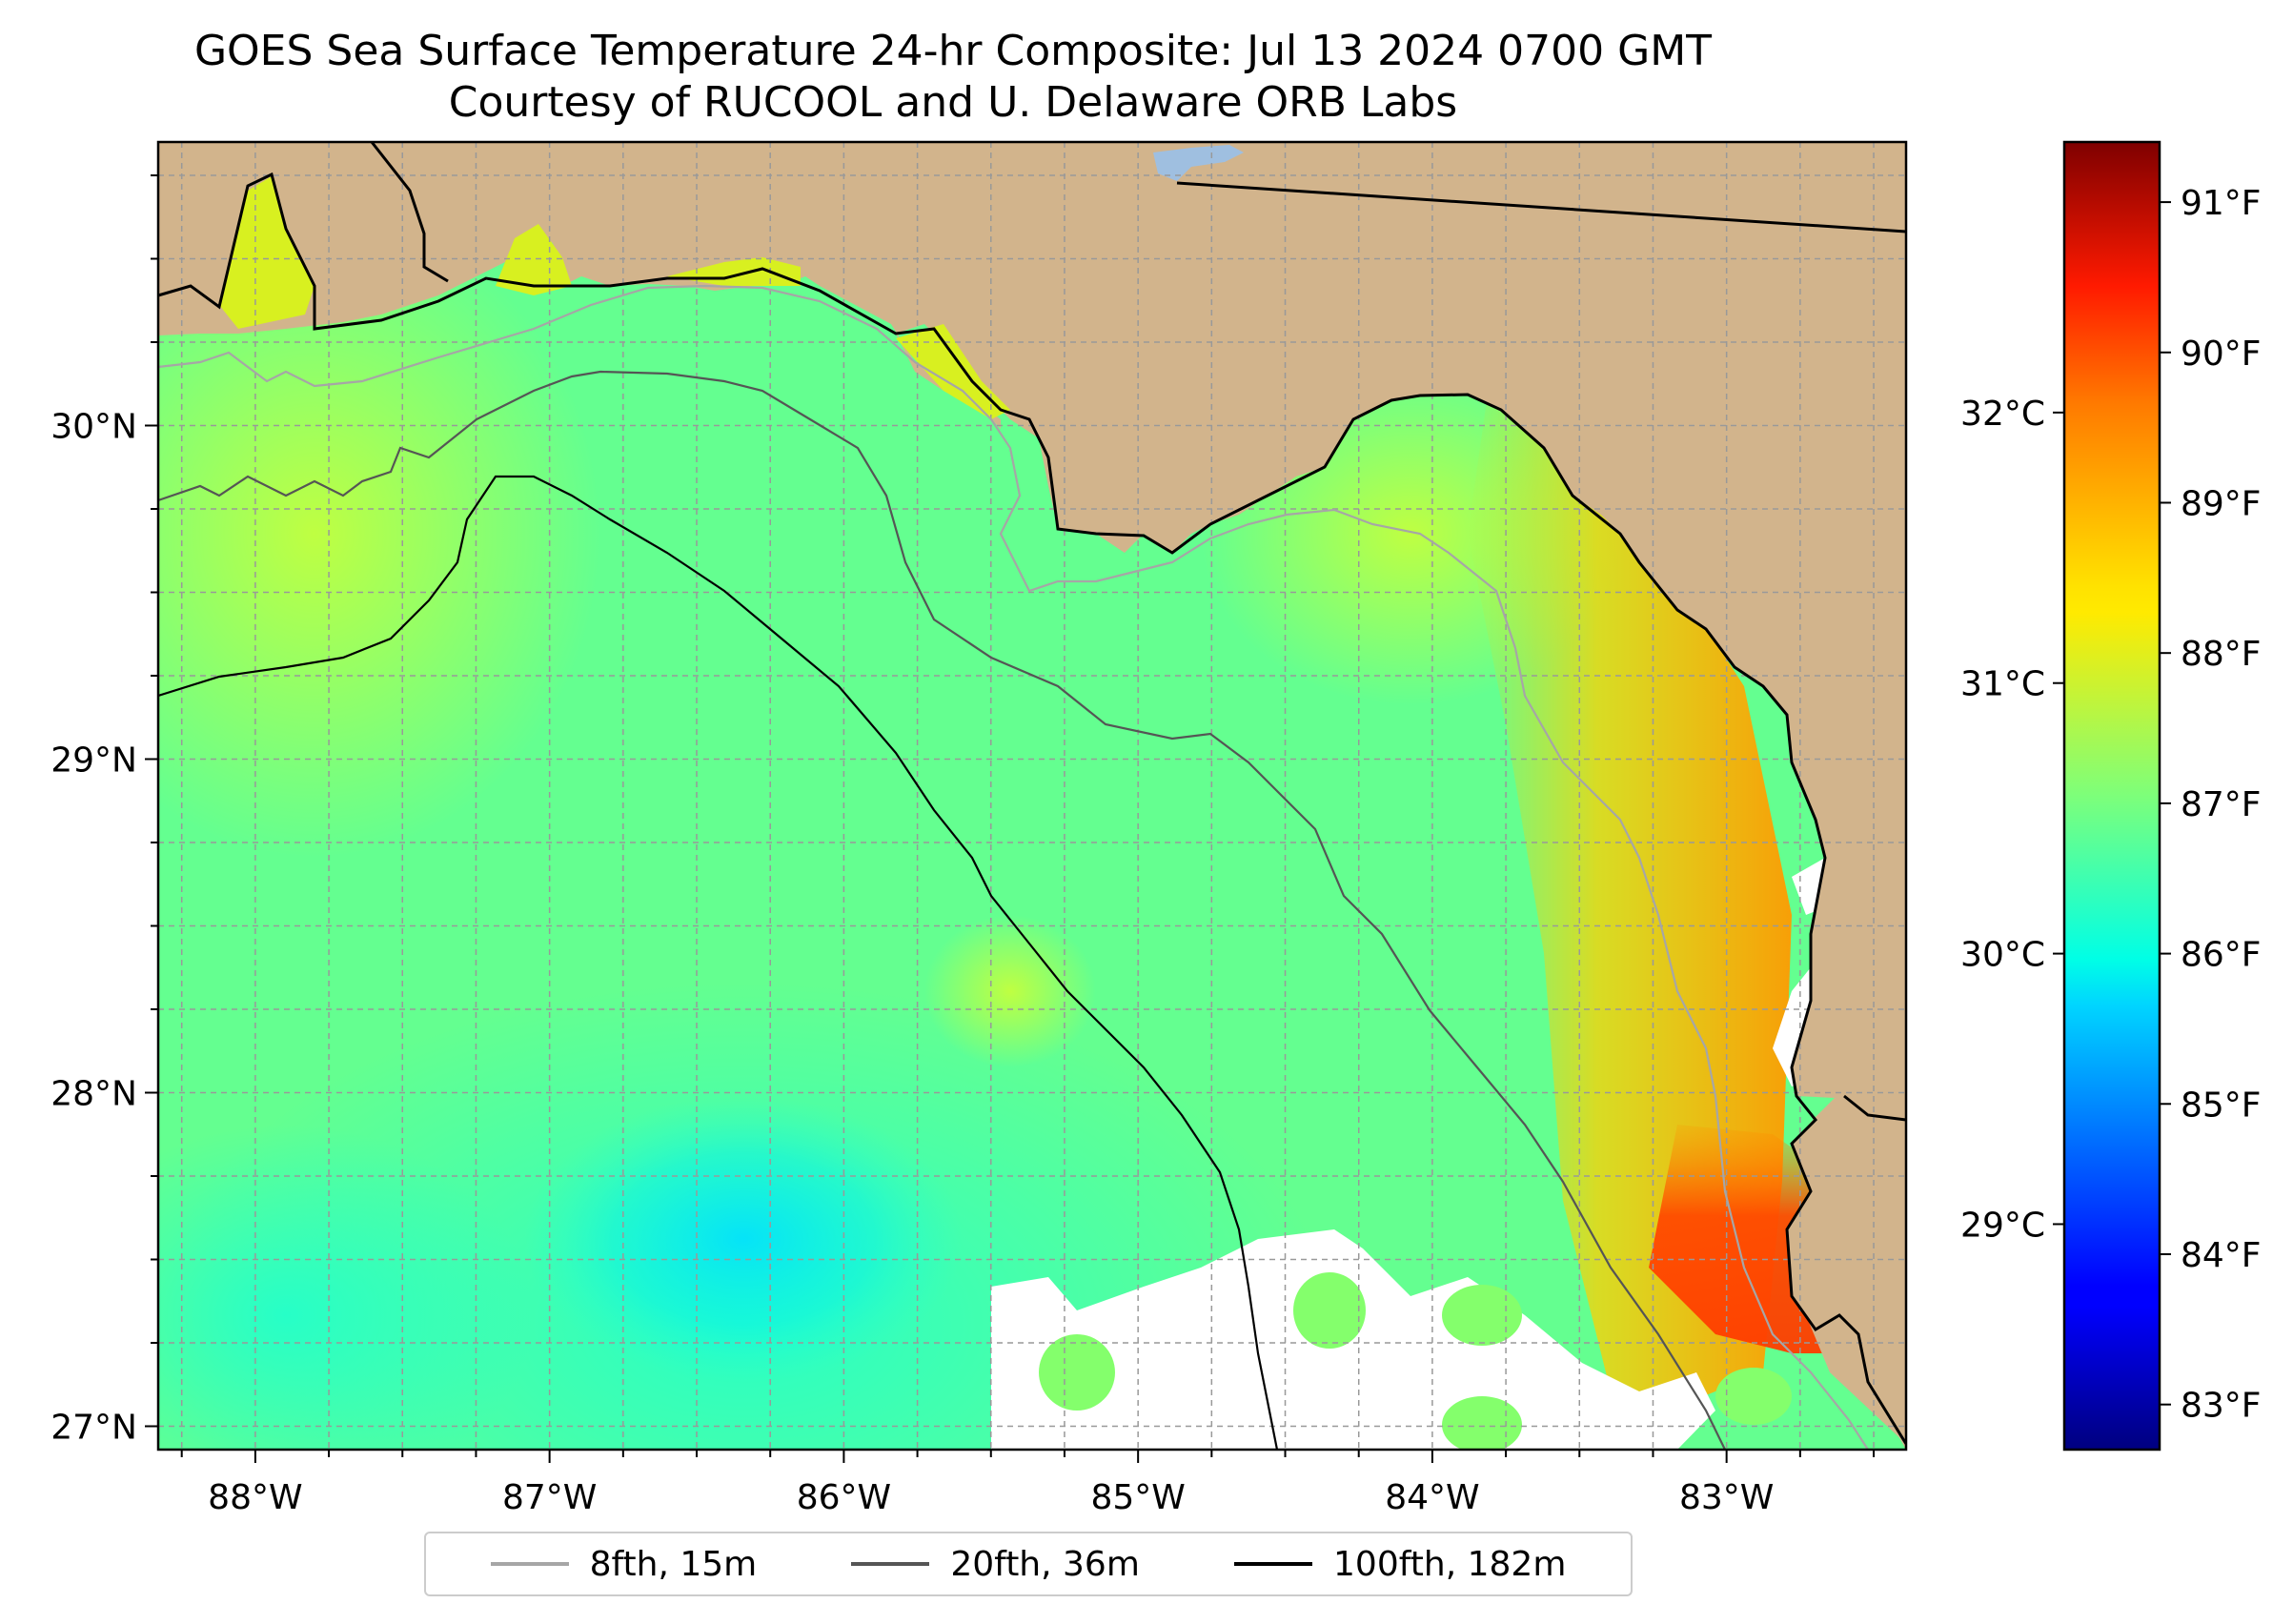  What do you see at coordinates (530, 1564) in the screenshot?
I see `legend-swatch-8fth` at bounding box center [530, 1564].